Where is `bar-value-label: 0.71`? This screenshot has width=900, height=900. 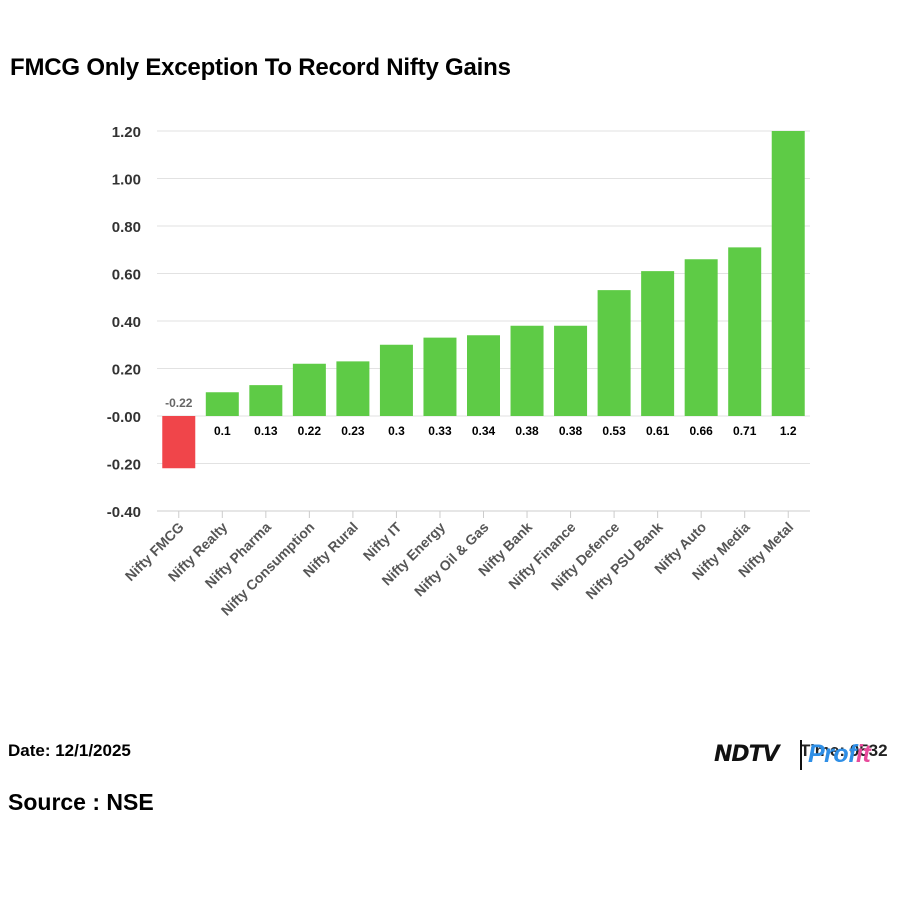
bar-value-label: 0.71 is located at coordinates (745, 431).